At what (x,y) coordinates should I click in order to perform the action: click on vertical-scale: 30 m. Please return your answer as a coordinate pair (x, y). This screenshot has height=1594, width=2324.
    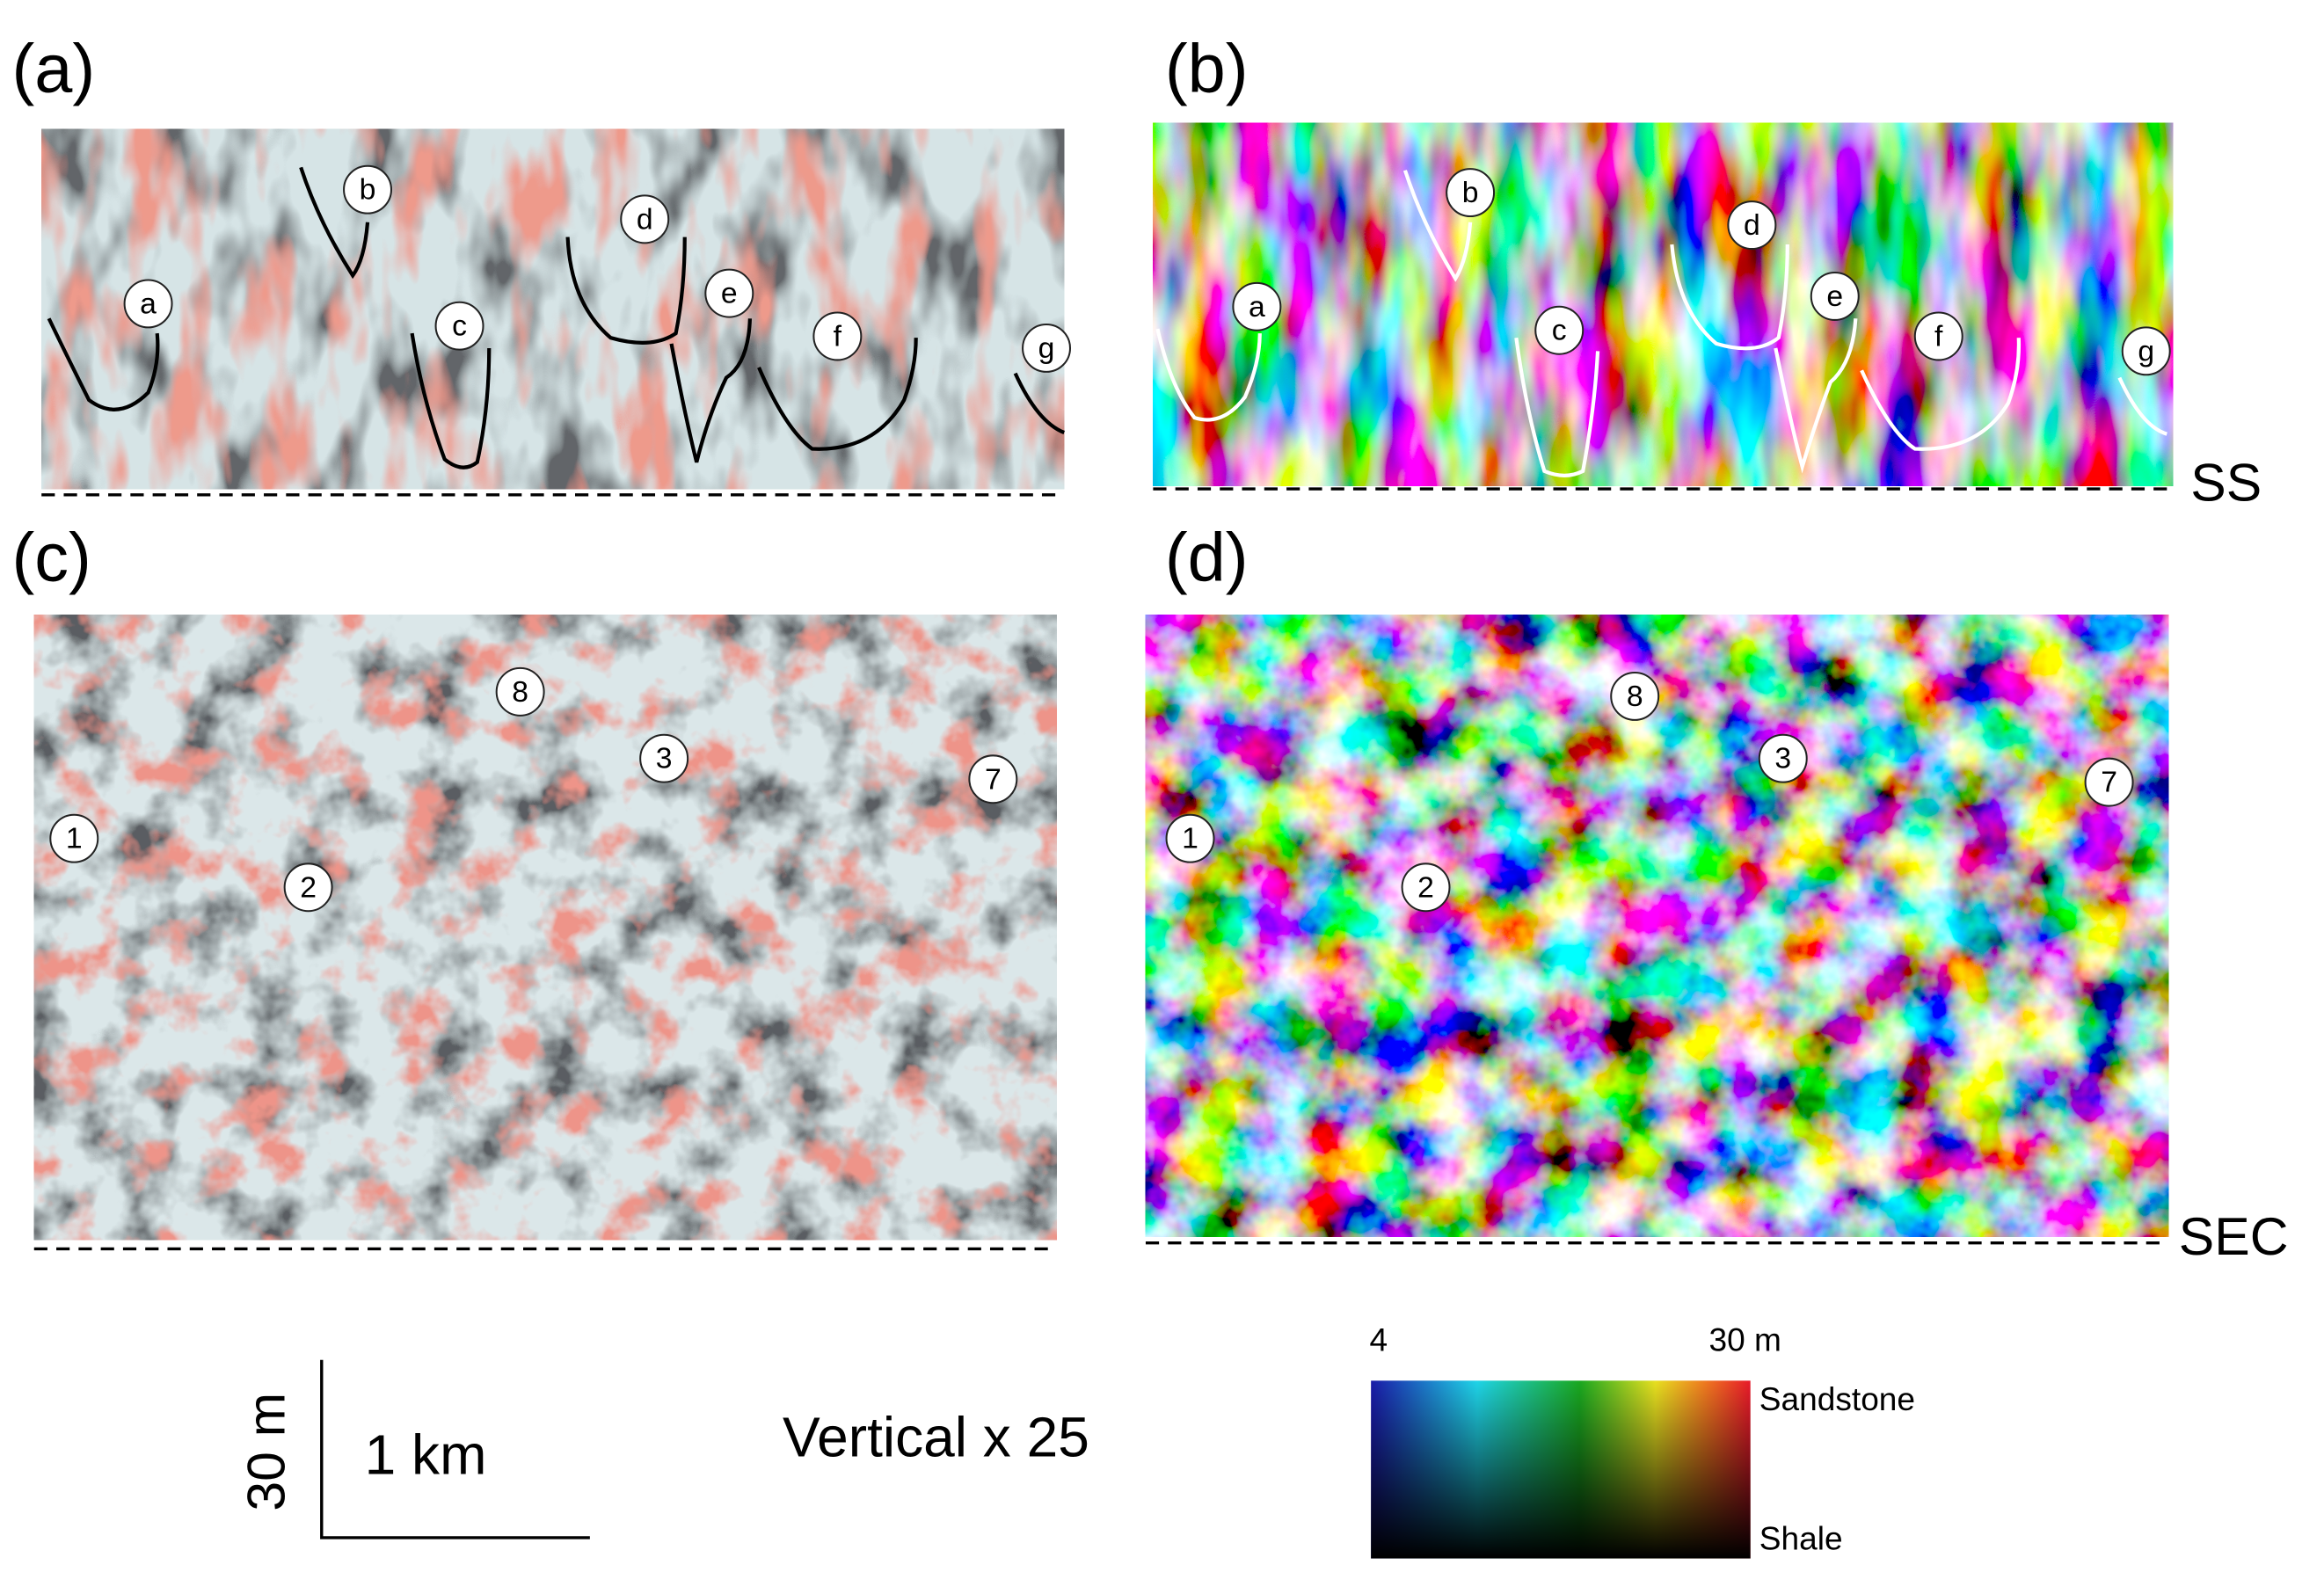
    Looking at the image, I should click on (266, 1452).